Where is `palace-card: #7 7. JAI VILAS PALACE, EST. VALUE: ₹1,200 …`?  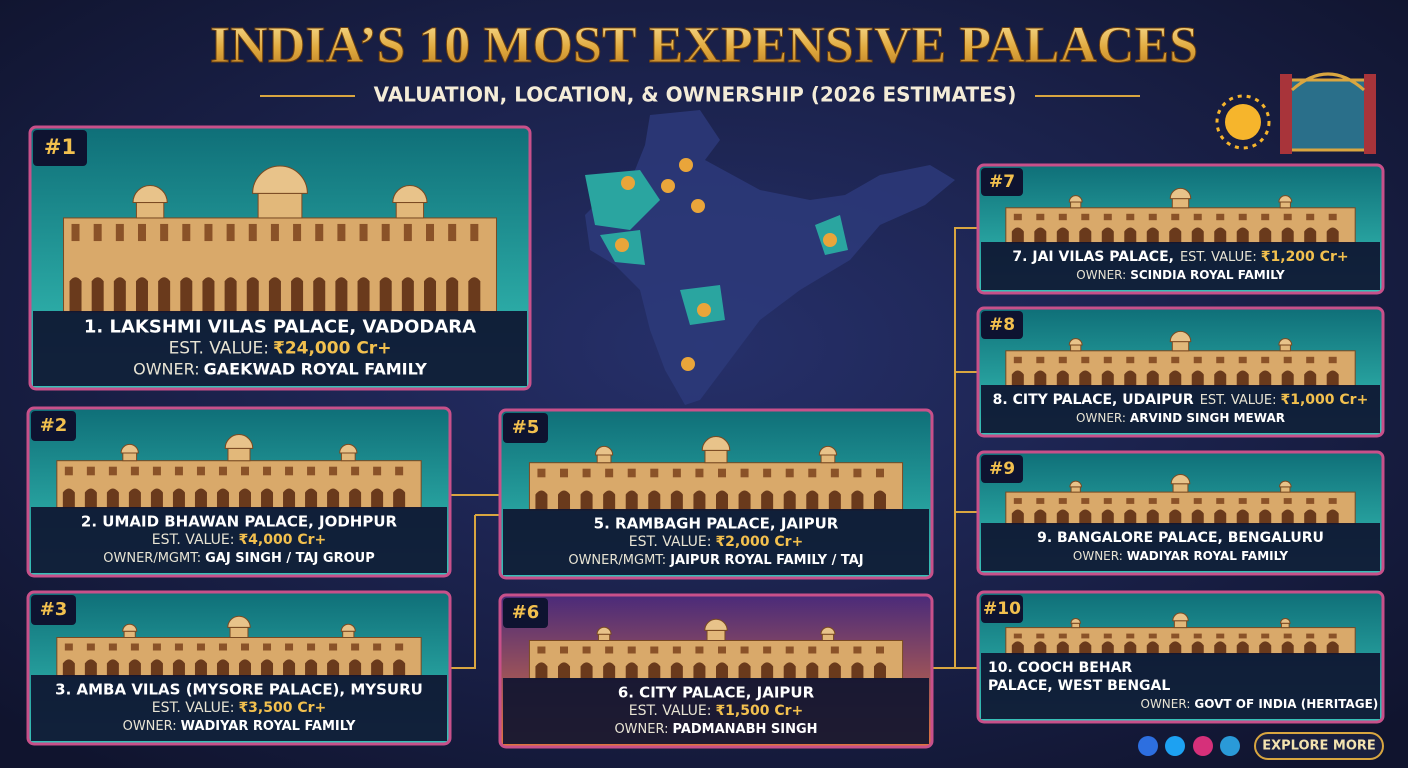
palace-card: #7 7. JAI VILAS PALACE, EST. VALUE: ₹1,200 … is located at coordinates (1180, 229).